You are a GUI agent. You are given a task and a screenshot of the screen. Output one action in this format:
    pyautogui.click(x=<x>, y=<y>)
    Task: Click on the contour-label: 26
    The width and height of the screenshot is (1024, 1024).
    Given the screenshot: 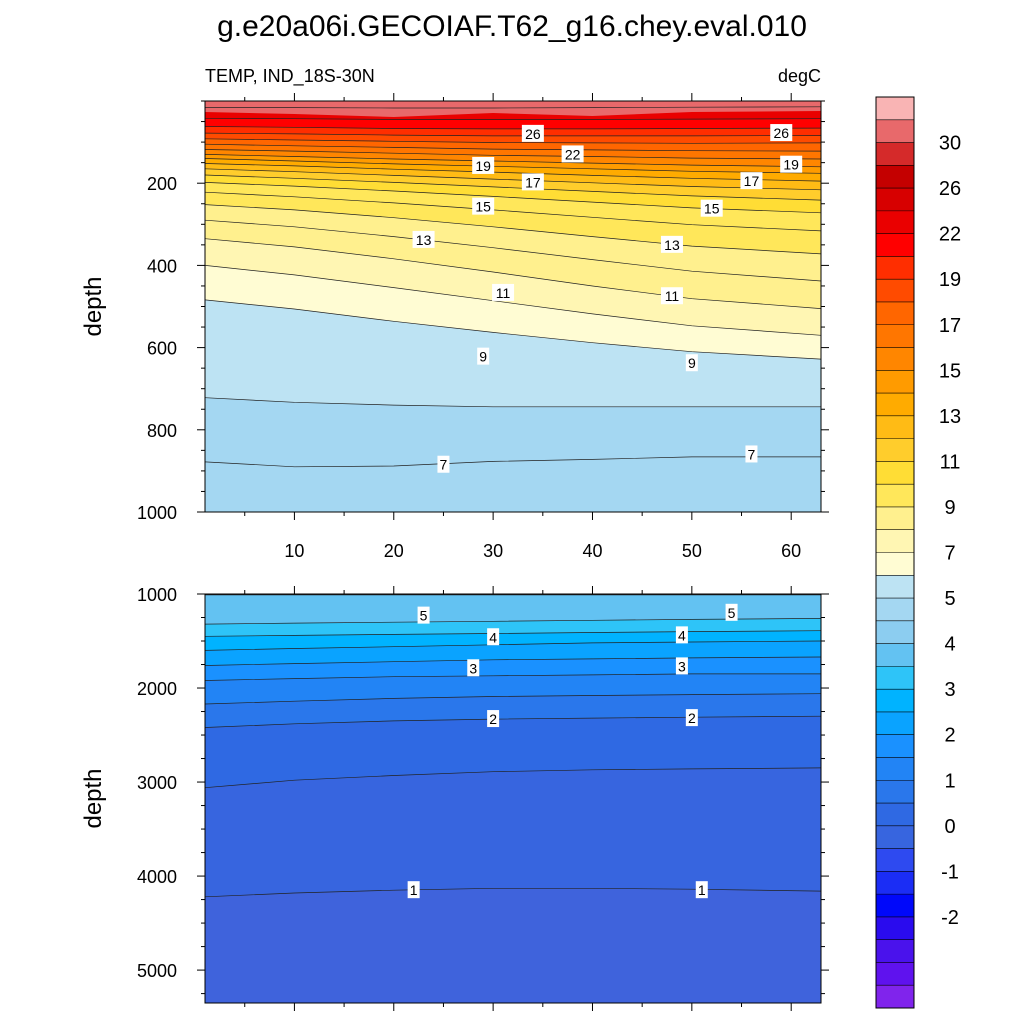 What is the action you would take?
    pyautogui.click(x=532, y=133)
    